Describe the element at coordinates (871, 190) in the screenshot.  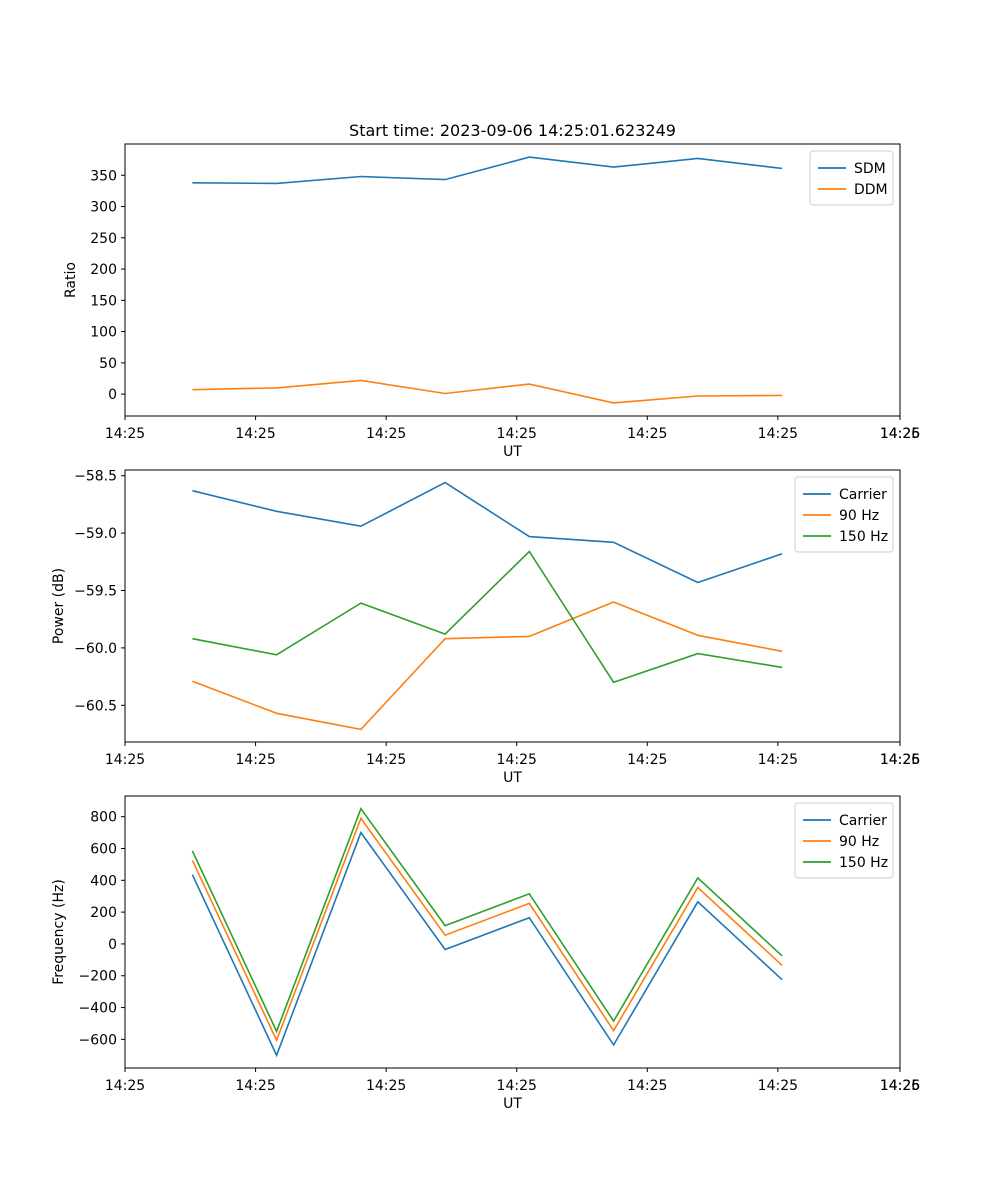
I see `legend-label: DDM` at that location.